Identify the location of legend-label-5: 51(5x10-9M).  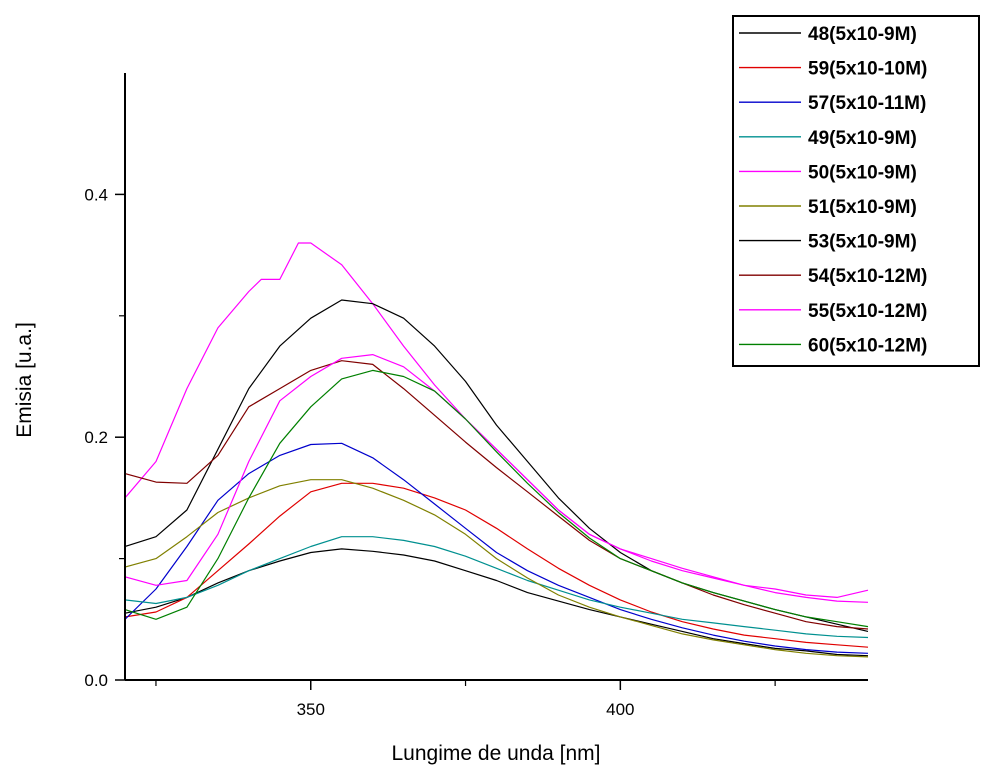
(862, 207).